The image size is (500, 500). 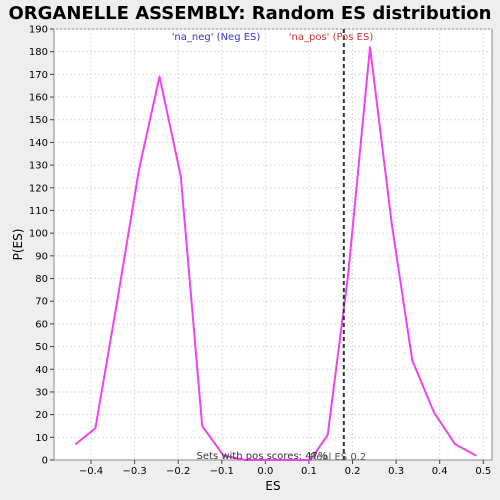 I want to click on y-tick-label-12: 120, so click(x=38, y=188).